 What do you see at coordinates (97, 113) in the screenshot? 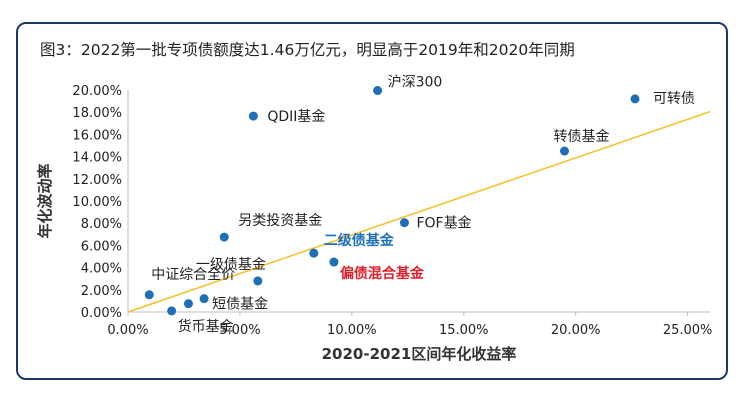
I see `y-tick-label: 18.00%` at bounding box center [97, 113].